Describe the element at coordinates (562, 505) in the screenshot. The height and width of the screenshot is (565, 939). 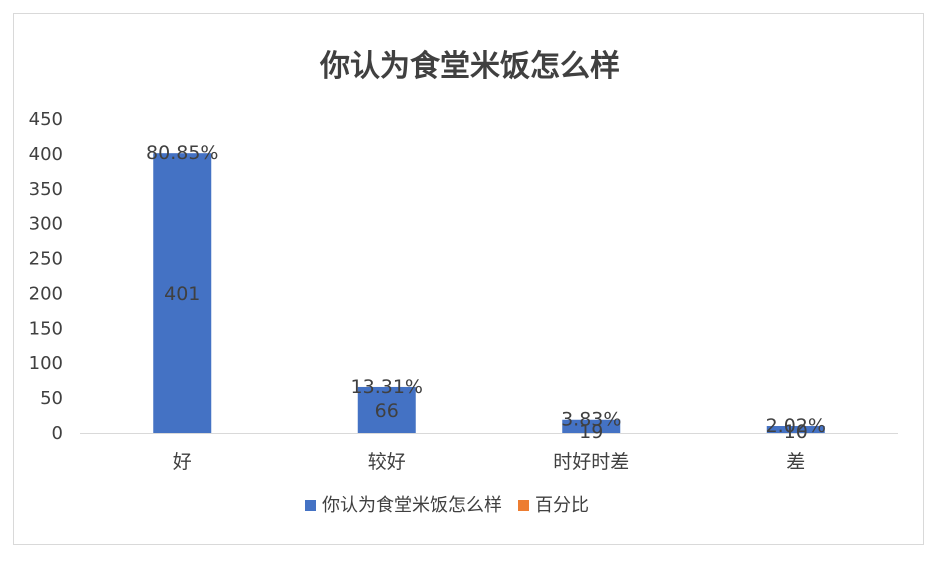
I see `legend-label: 百分比` at that location.